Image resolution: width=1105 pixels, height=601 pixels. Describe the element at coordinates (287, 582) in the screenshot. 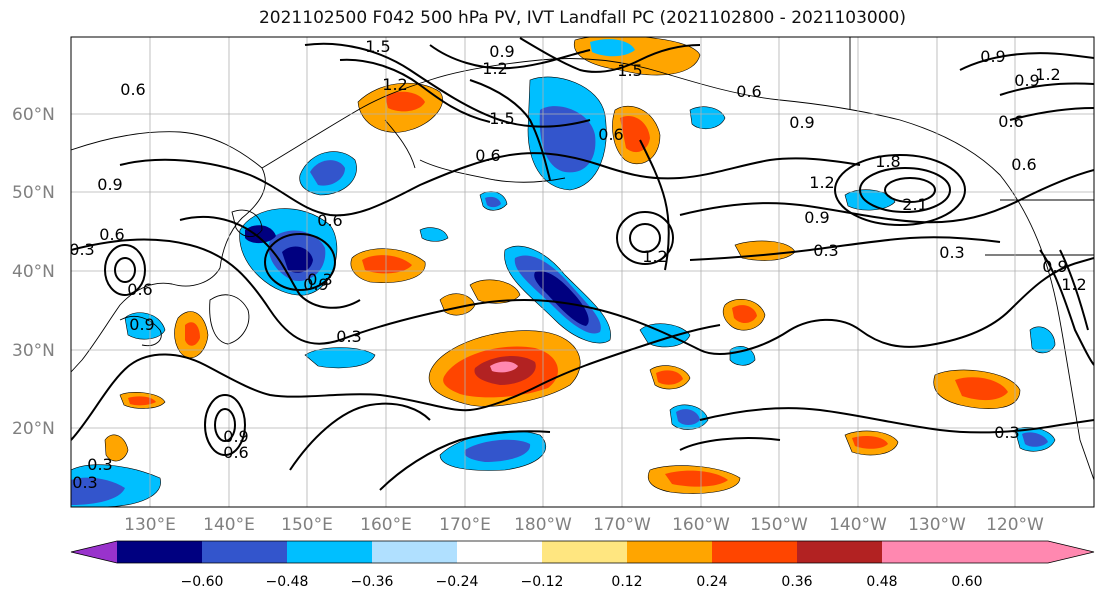

I see `colorbar-tick-label: −0.48` at that location.